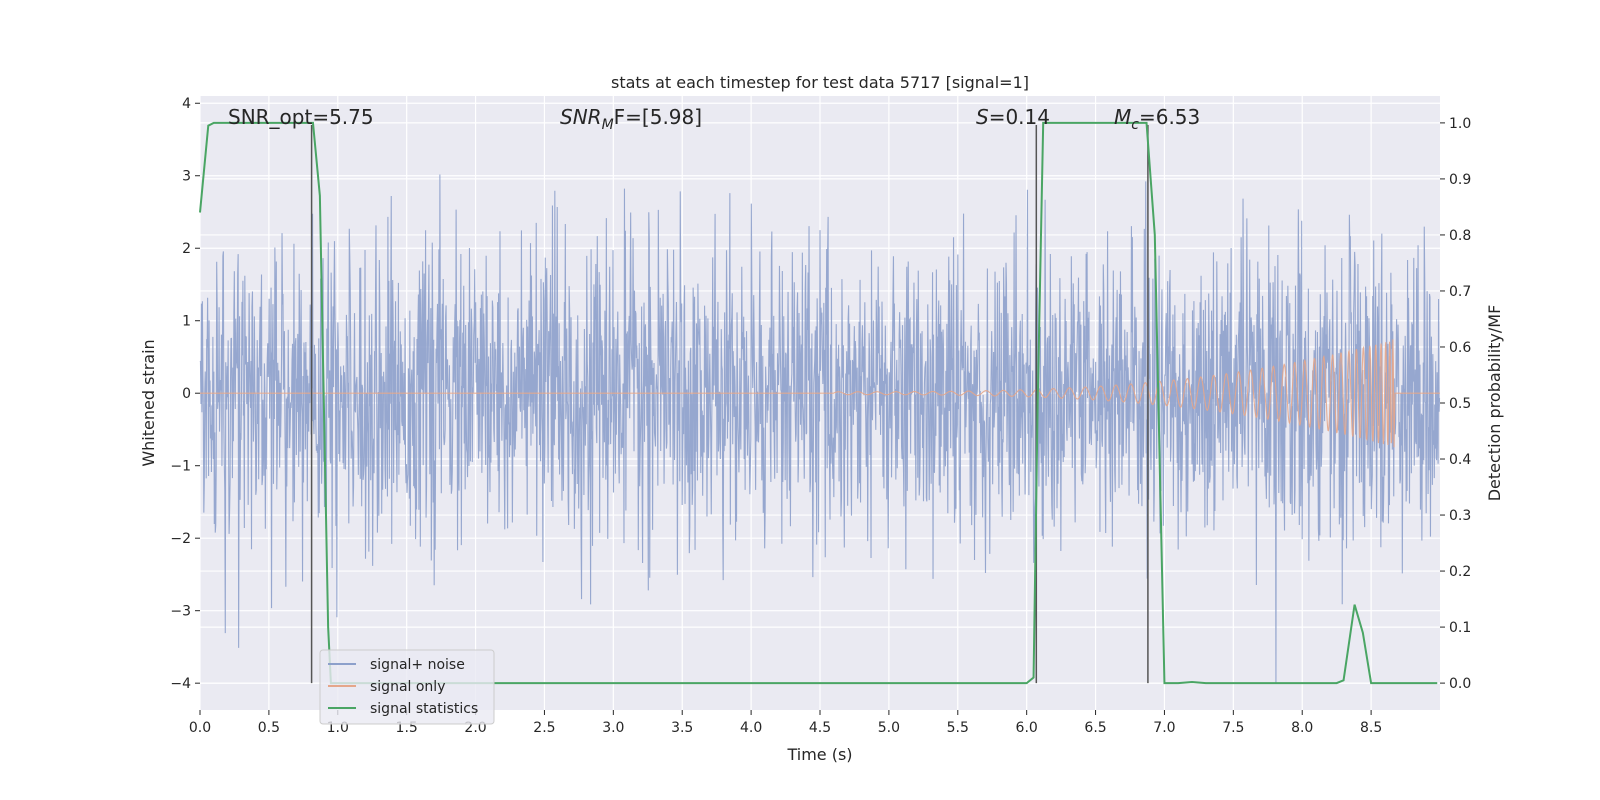 This screenshot has height=800, width=1600. I want to click on x-tick-label: 6.0, so click(1027, 728).